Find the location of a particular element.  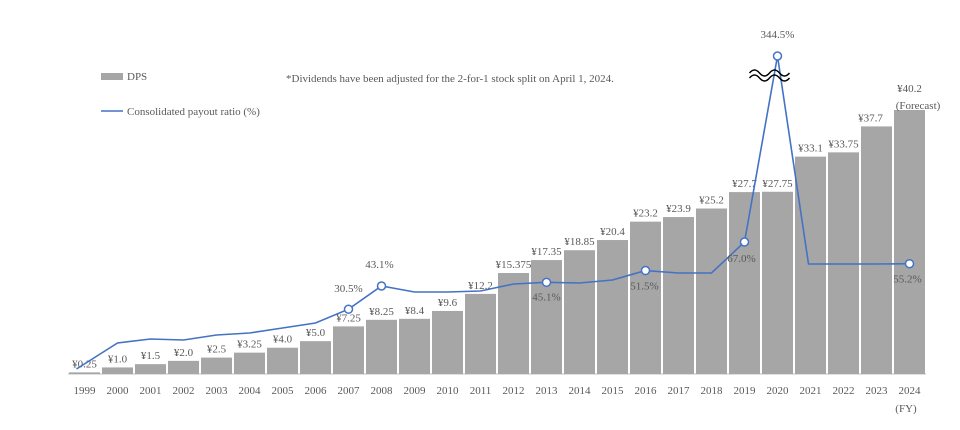

dps-label-2005: ¥4.0 is located at coordinates (283, 340).